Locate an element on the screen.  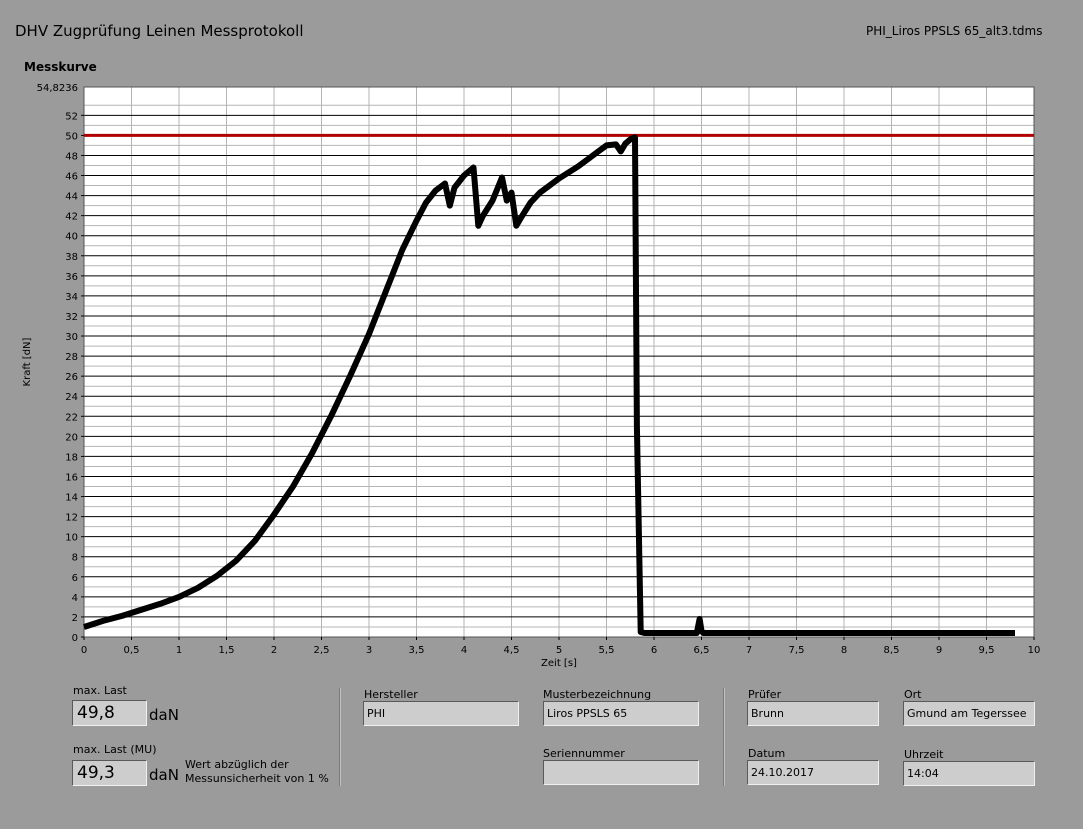
max-last-unit: daN is located at coordinates (164, 715).